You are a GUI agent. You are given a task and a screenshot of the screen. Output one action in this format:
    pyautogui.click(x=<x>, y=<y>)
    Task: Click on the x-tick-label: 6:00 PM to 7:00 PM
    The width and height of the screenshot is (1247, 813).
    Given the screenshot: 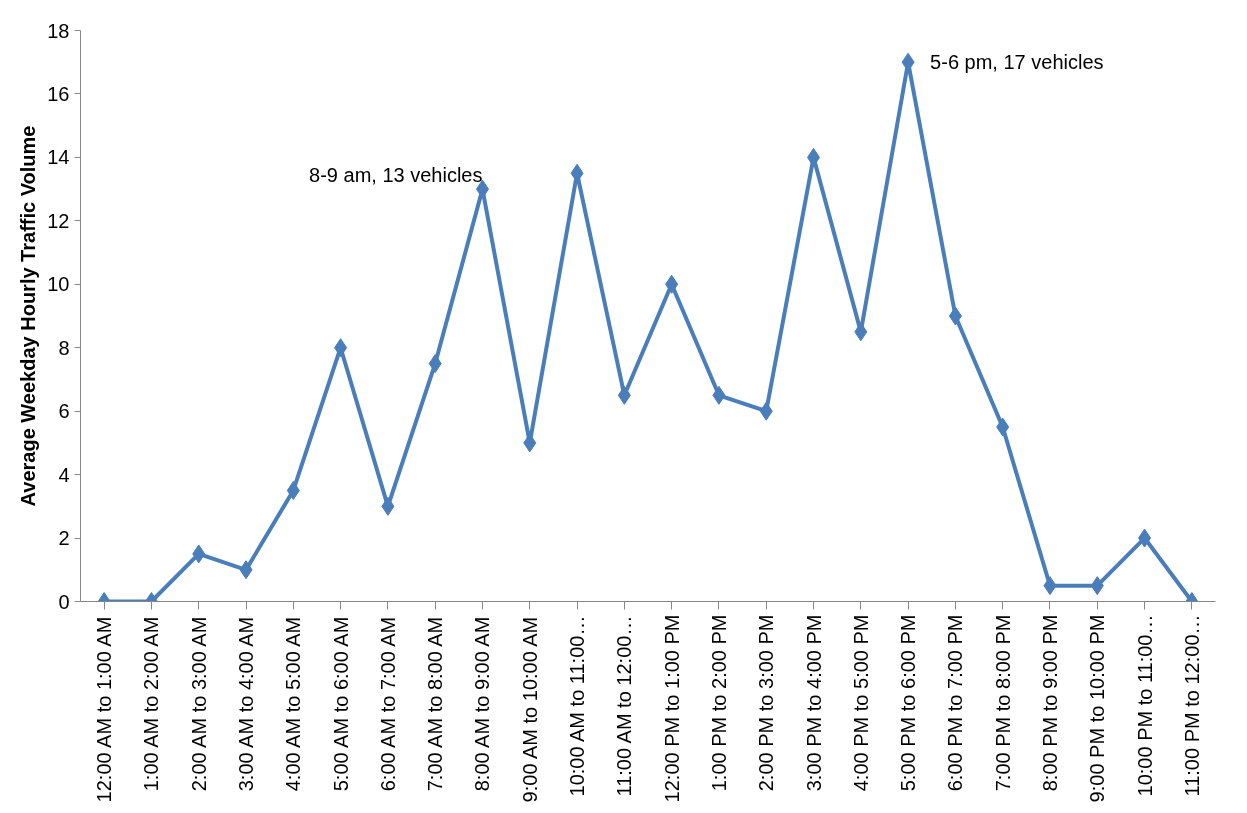 What is the action you would take?
    pyautogui.click(x=955, y=703)
    